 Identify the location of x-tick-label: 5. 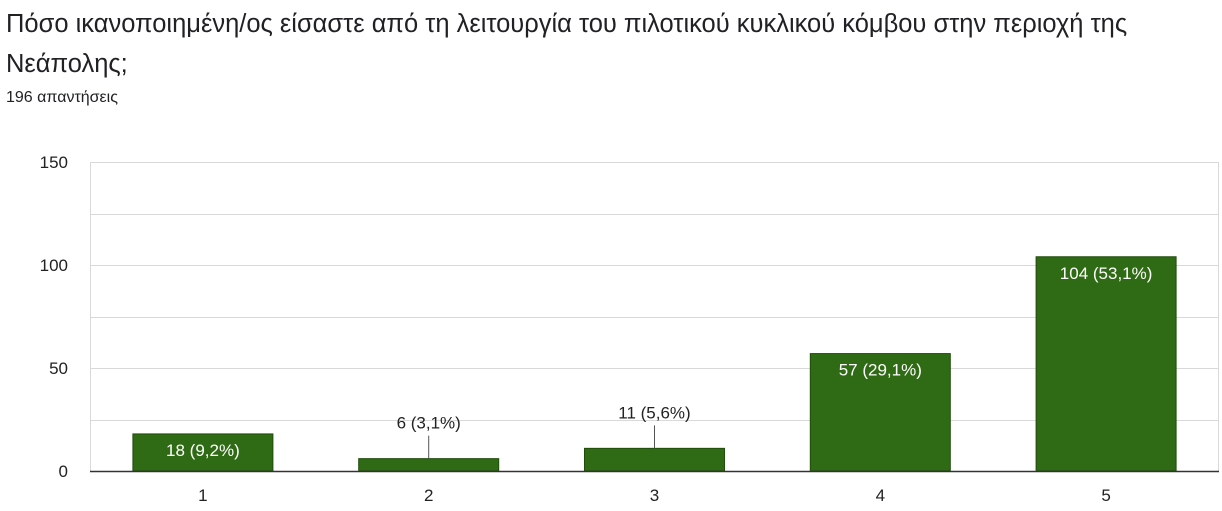
(1105, 495).